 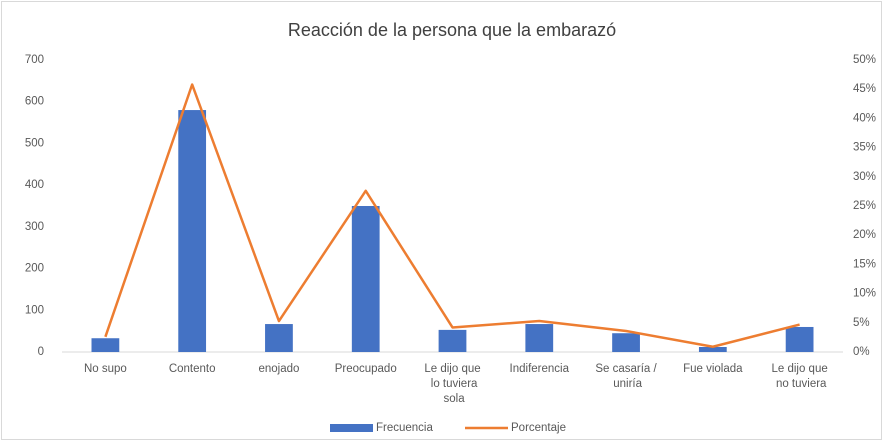 I want to click on legend-label: Frecuencia, so click(x=404, y=428).